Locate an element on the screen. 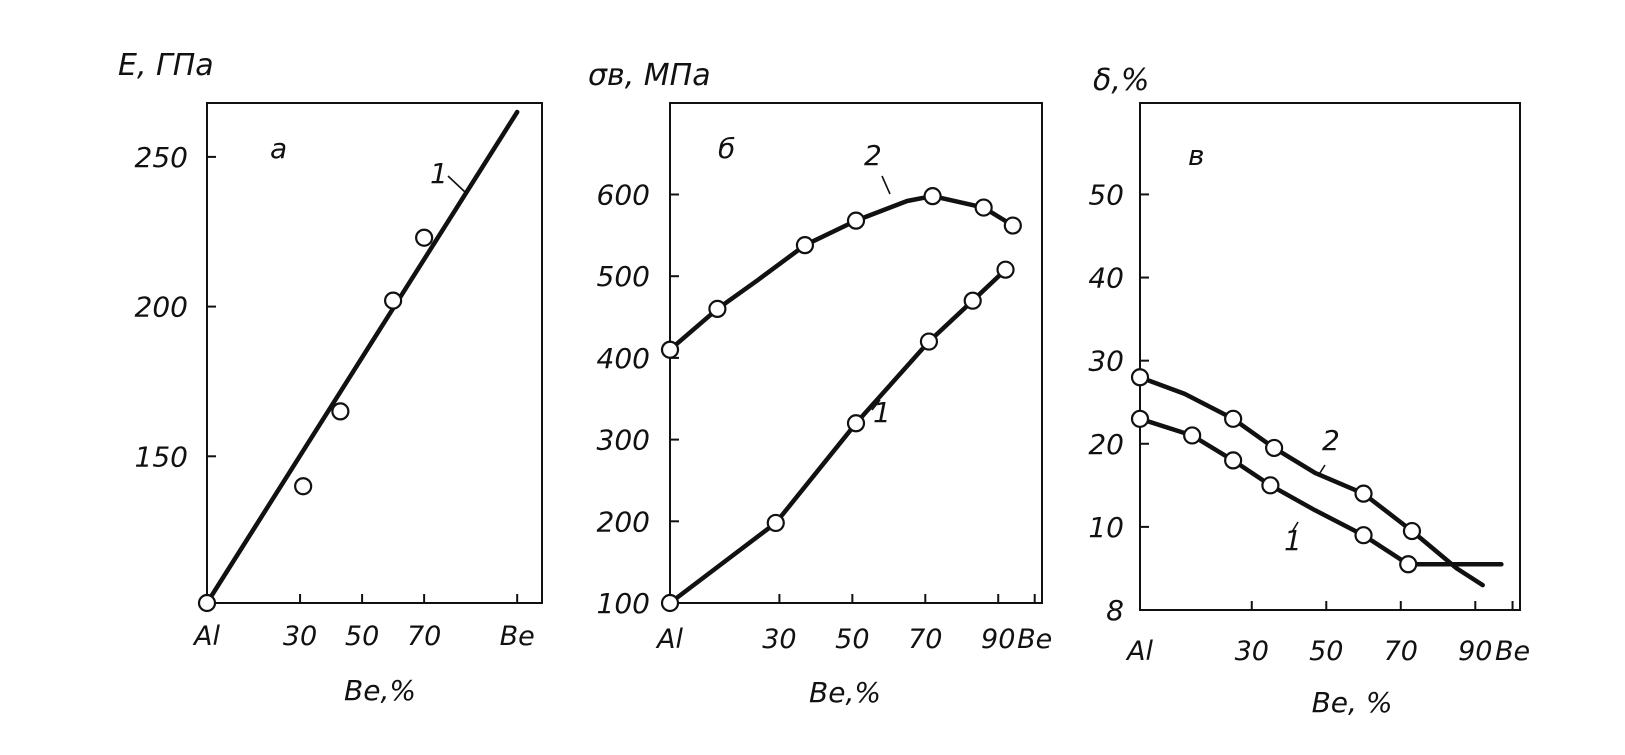 The height and width of the screenshot is (755, 1625). panel-label: в is located at coordinates (1196, 155).